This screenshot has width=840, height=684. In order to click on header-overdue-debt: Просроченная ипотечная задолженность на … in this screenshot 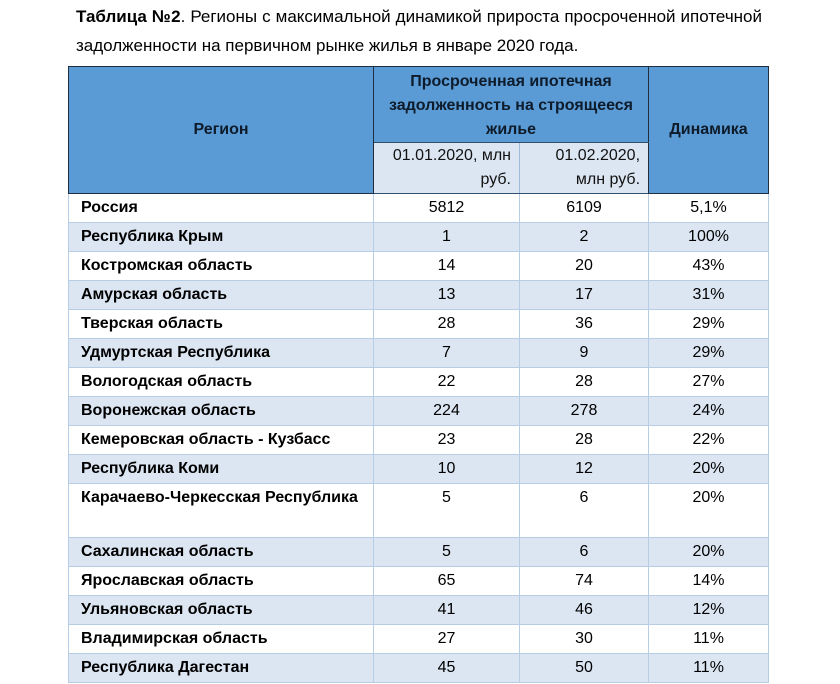, I will do `click(511, 104)`.